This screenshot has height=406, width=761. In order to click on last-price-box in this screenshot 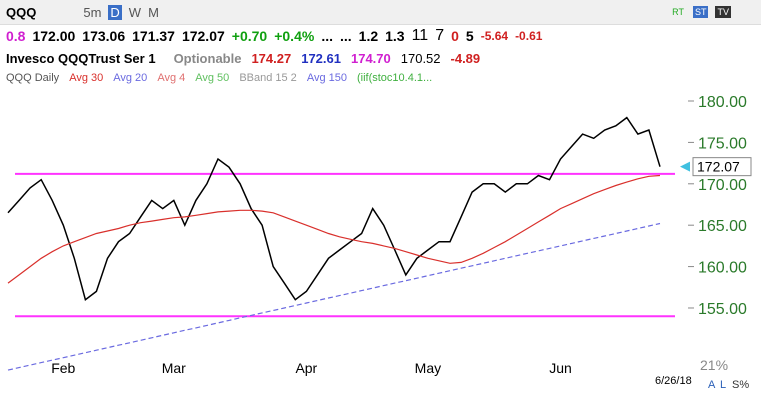, I will do `click(722, 167)`.